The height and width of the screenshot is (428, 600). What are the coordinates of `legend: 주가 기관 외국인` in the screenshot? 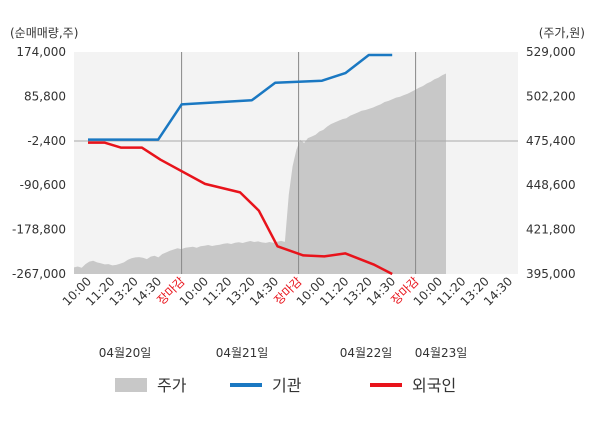 It's located at (285, 385).